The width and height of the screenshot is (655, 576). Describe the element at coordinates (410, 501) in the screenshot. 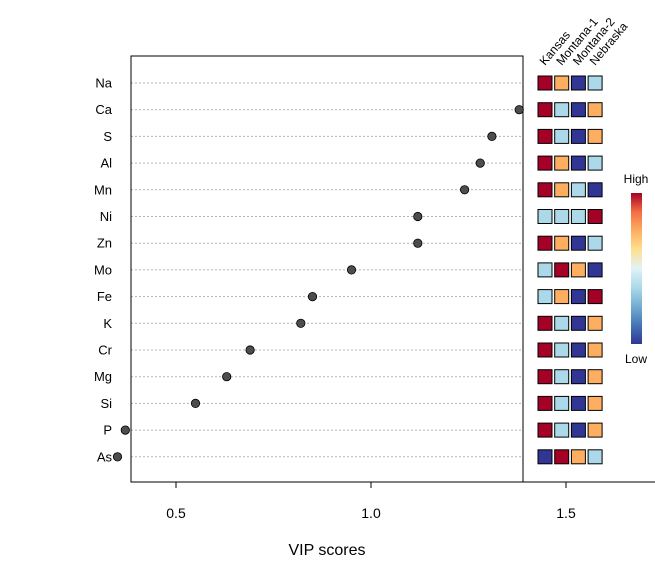

I see `x-axis: 0.51.01.52.0` at that location.